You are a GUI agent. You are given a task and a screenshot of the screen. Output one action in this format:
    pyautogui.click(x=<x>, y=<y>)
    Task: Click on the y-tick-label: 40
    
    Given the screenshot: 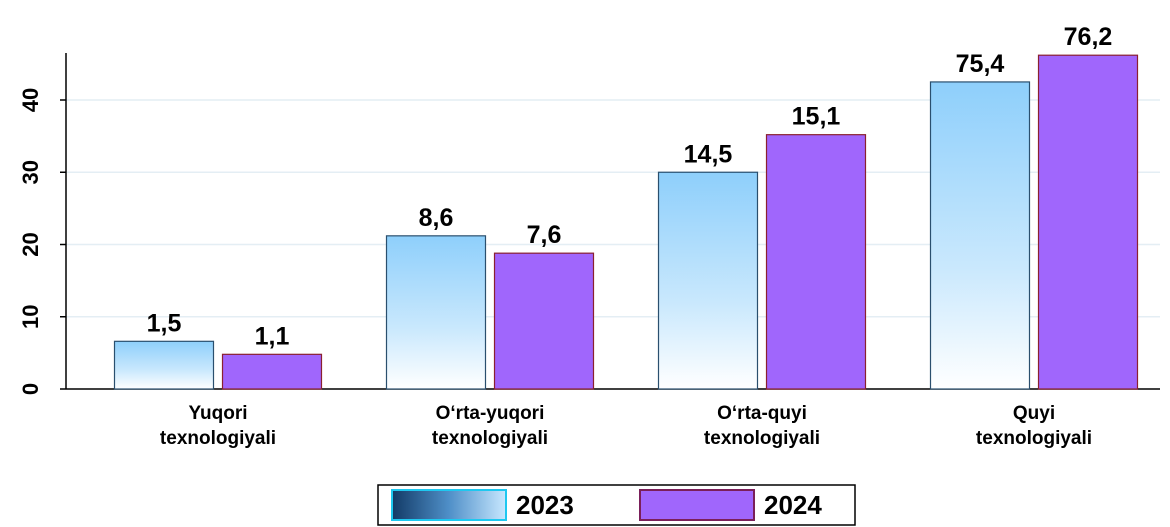 What is the action you would take?
    pyautogui.click(x=30, y=100)
    